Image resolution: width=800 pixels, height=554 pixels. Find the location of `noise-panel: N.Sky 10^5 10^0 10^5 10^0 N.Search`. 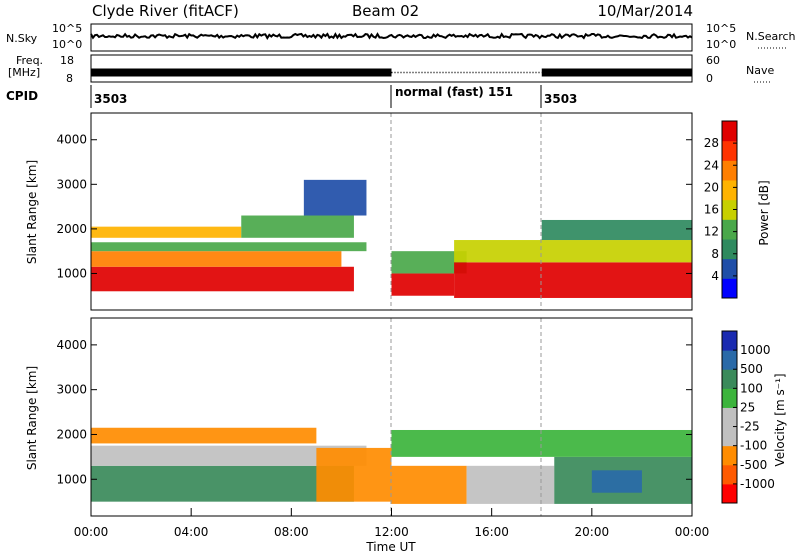

noise-panel: N.Sky 10^5 10^0 10^5 10^0 N.Search is located at coordinates (401, 37).